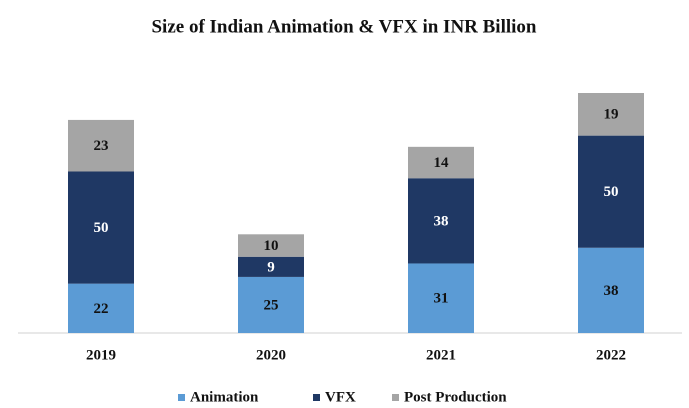 The width and height of the screenshot is (689, 408). I want to click on x-tick-label: 2022, so click(611, 355).